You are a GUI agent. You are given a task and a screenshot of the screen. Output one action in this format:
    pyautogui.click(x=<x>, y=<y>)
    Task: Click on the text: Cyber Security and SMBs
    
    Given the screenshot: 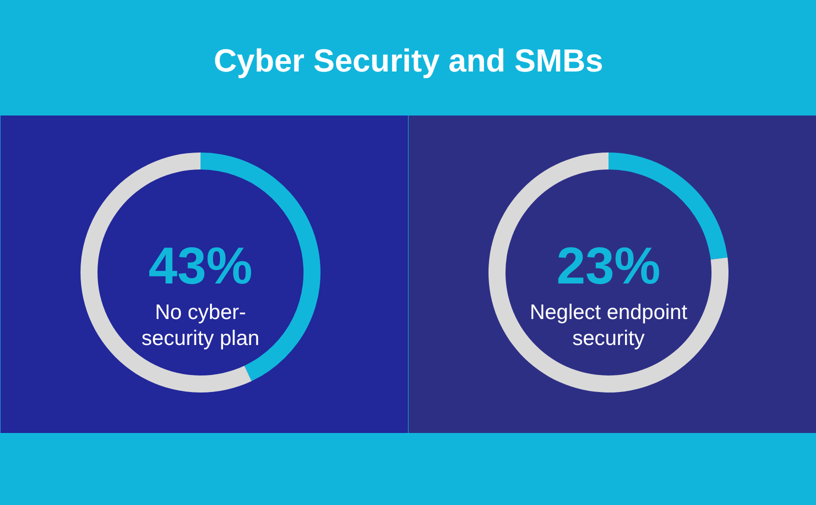 What is the action you would take?
    pyautogui.click(x=409, y=60)
    